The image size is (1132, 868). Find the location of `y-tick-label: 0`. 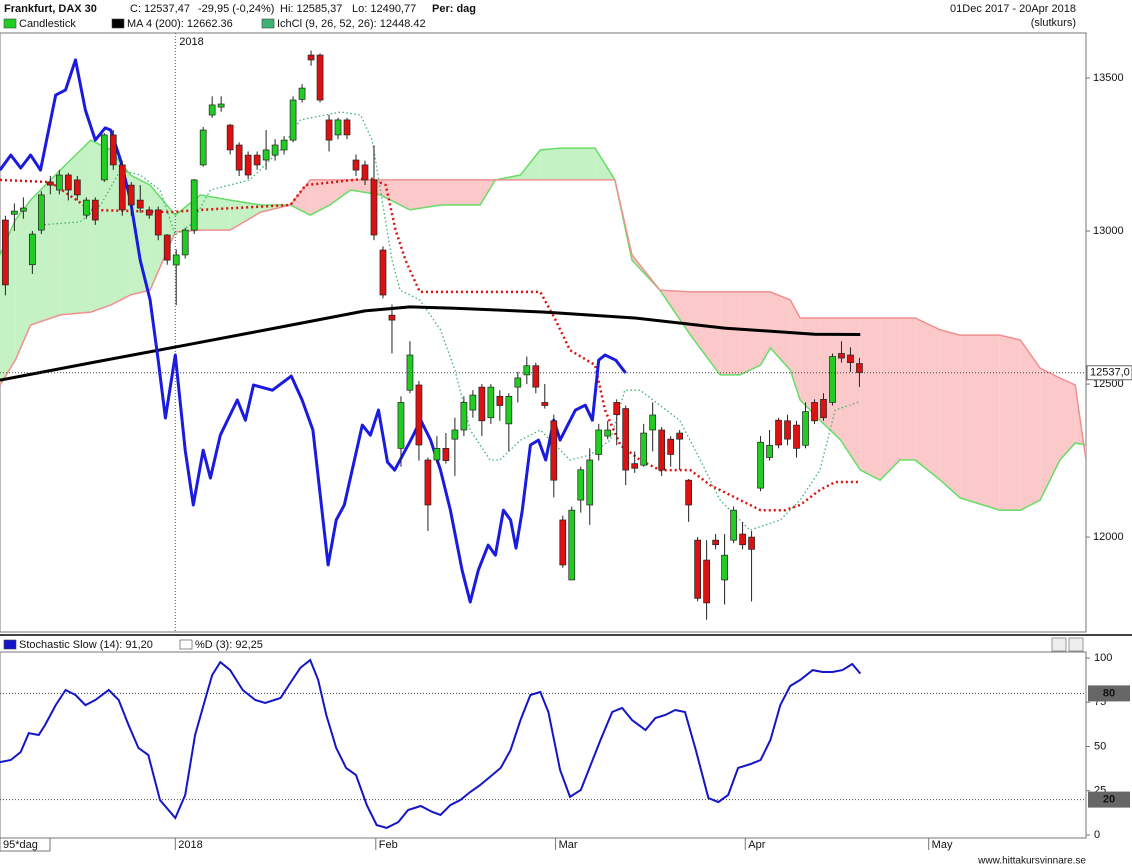

y-tick-label: 0 is located at coordinates (1097, 835).